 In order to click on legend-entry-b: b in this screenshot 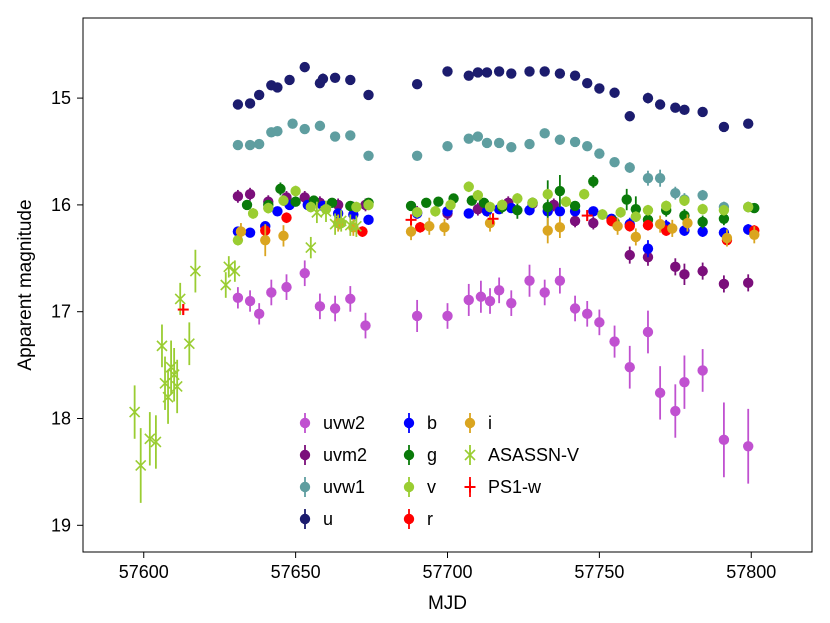, I will do `click(420, 423)`.